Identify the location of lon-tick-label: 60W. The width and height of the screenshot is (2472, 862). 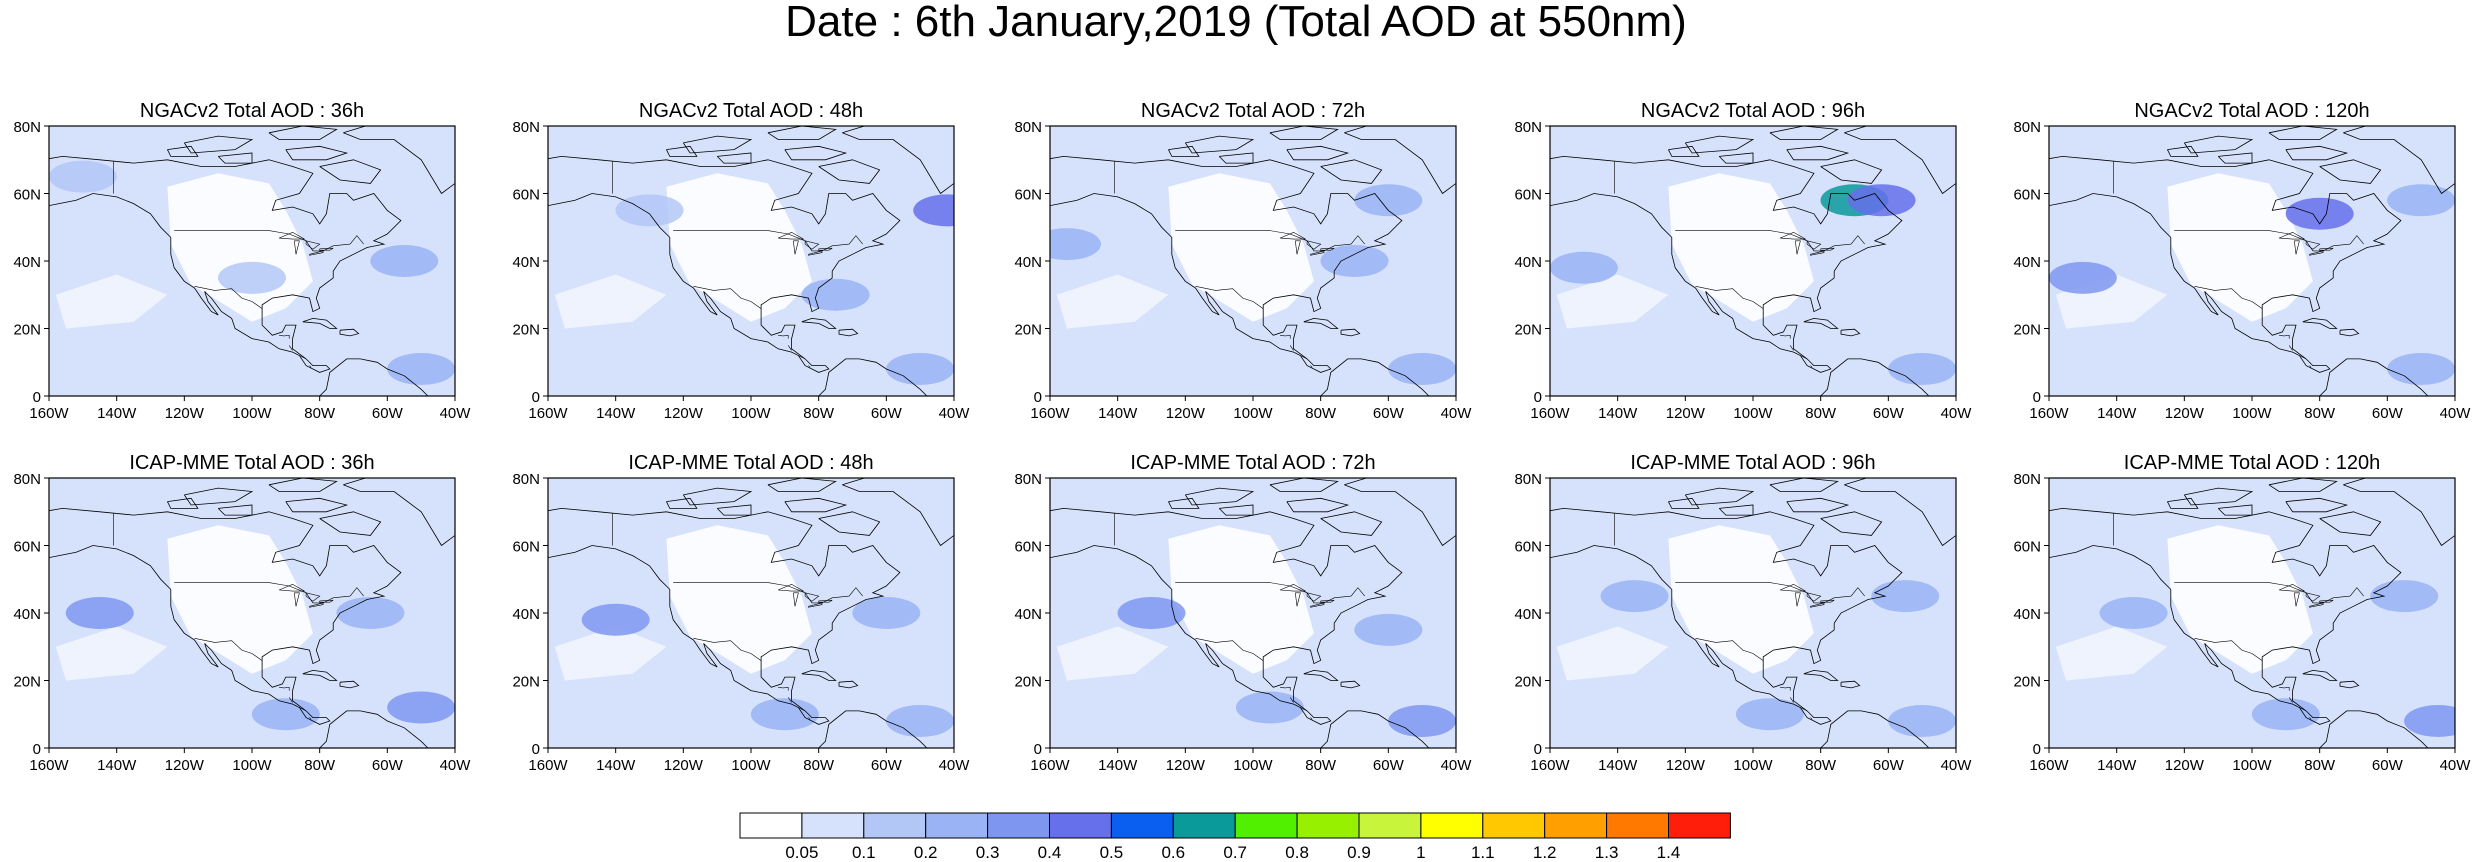
(1889, 765).